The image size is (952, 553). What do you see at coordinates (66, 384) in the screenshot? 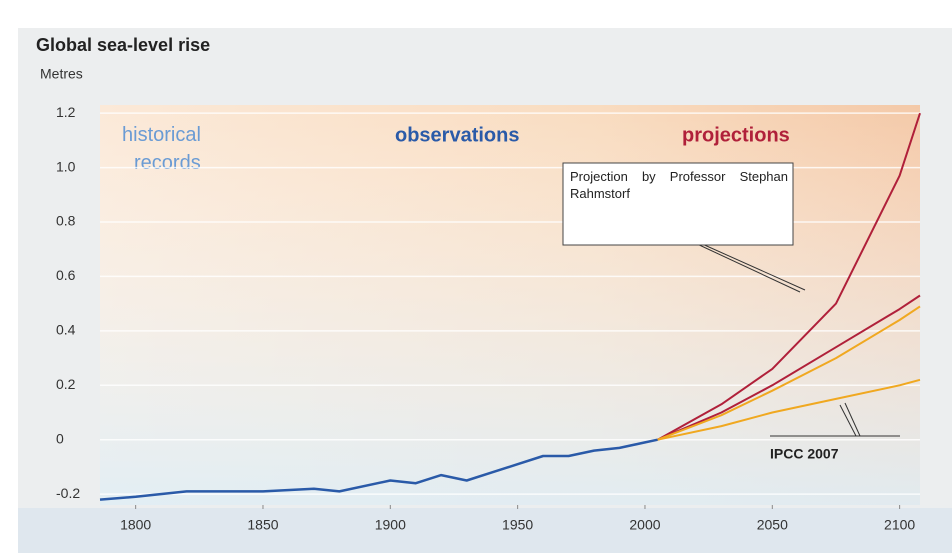
I see `y-tick-label: 0.2` at bounding box center [66, 384].